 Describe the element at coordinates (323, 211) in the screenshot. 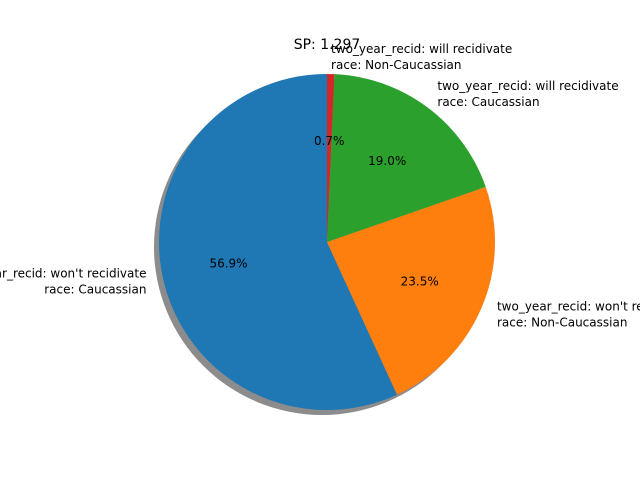

I see `percent-labels: 56.9% 23.5% 19.0% 0.7%` at that location.